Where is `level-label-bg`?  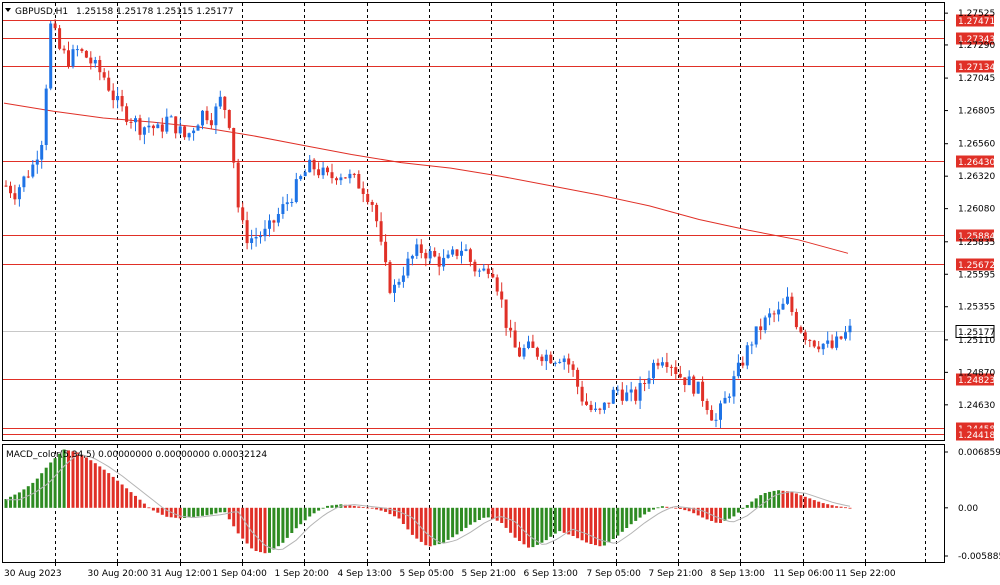 level-label-bg is located at coordinates (975, 66).